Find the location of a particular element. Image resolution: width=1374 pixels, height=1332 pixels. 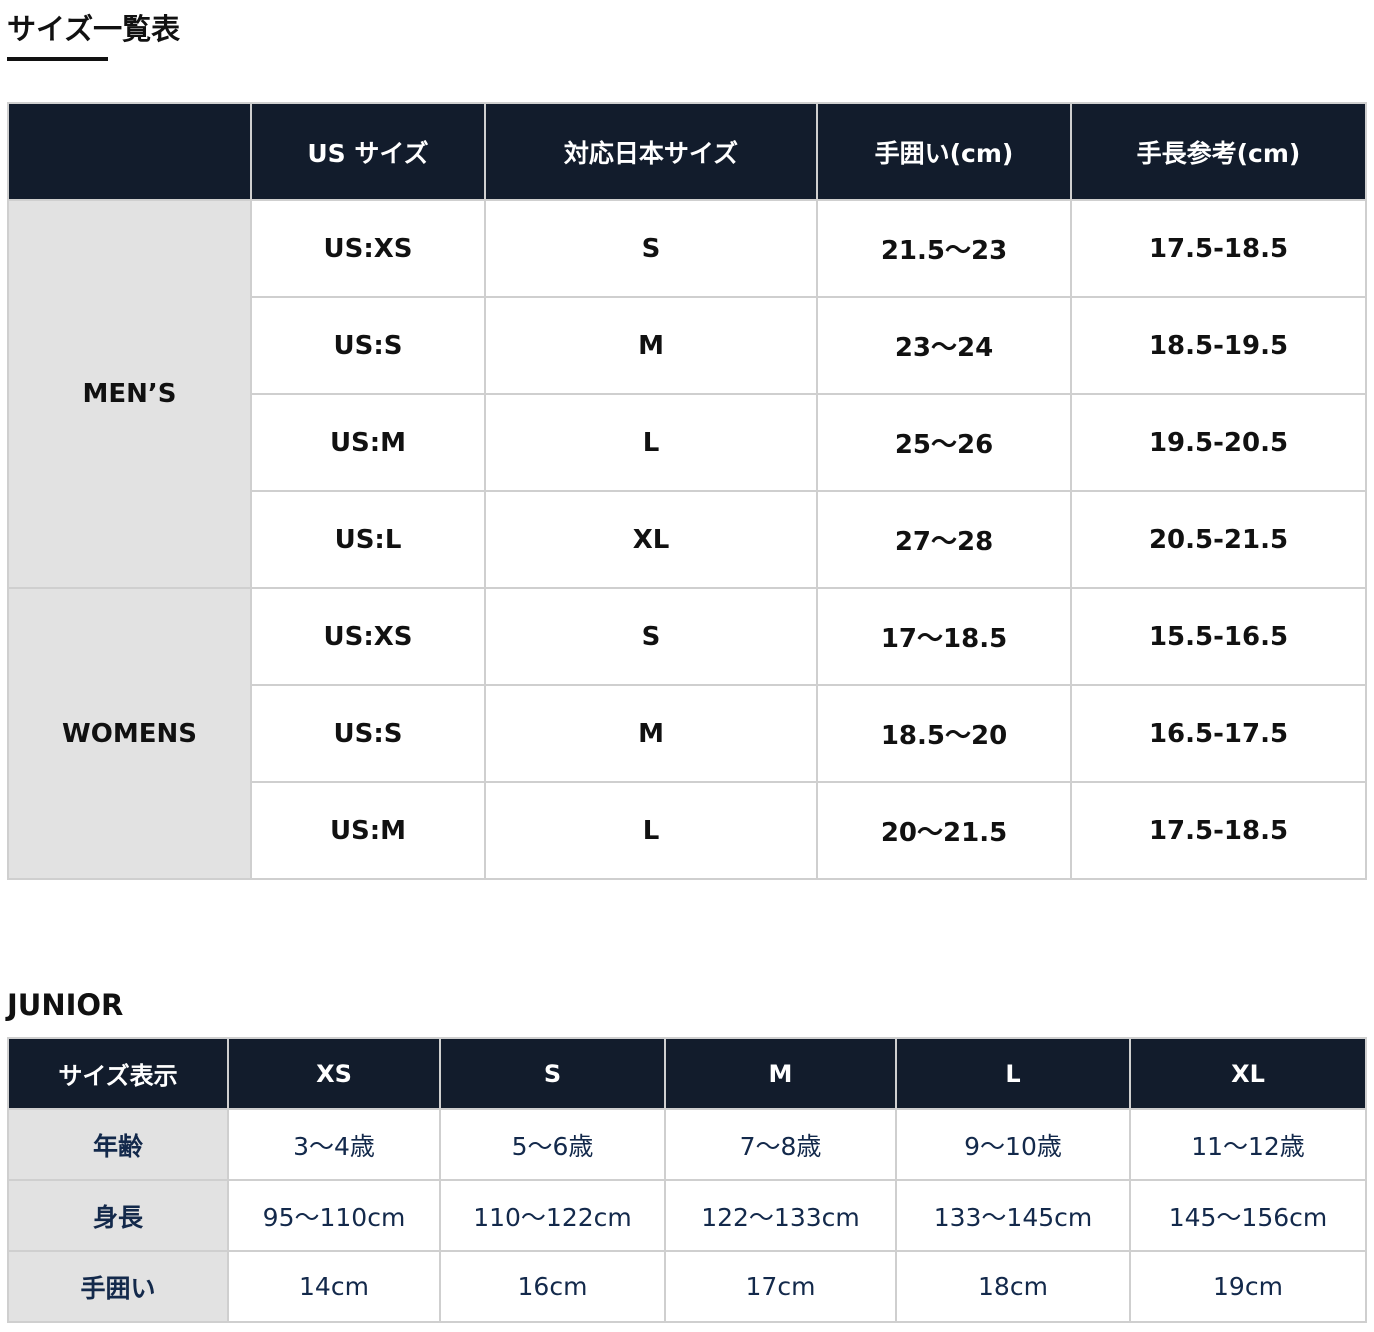

table-cell: 23〜24 is located at coordinates (944, 345).